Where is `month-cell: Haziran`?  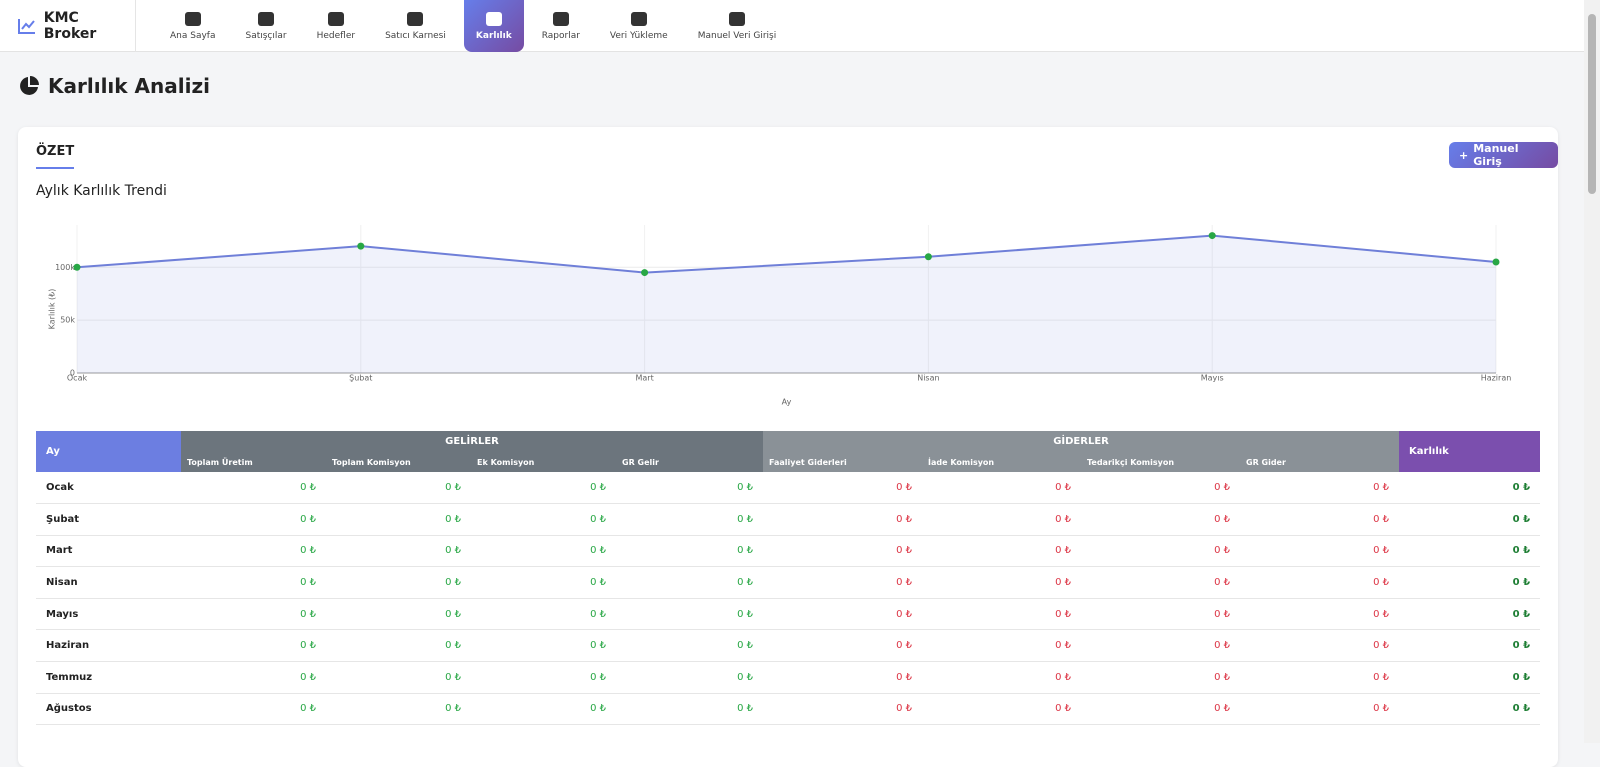 month-cell: Haziran is located at coordinates (108, 646).